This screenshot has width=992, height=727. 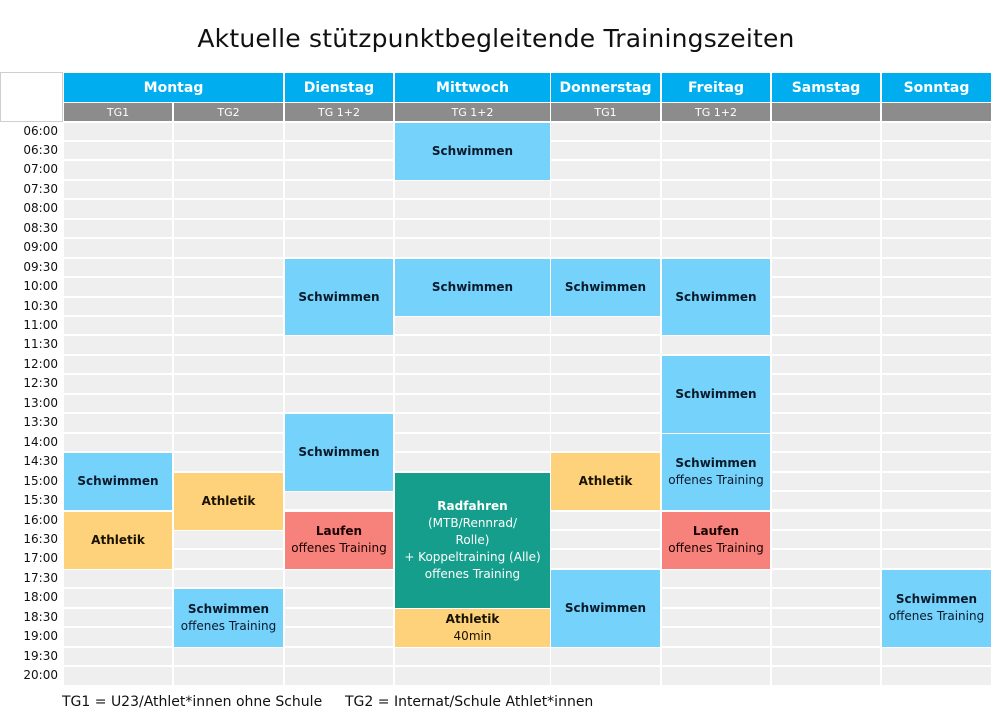 I want to click on time-label: 16:30, so click(x=40, y=538).